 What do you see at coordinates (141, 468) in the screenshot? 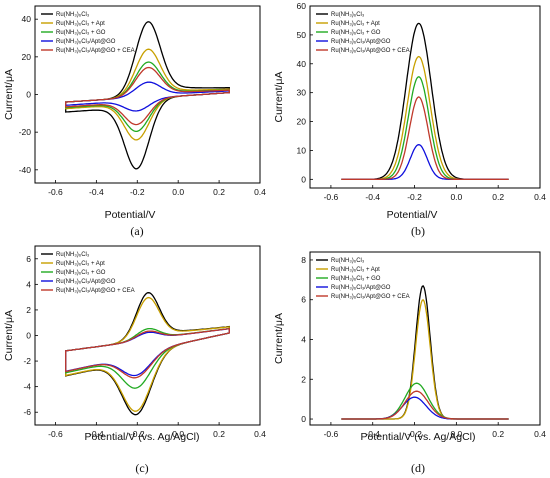
I see `panel-caption: (c)` at bounding box center [141, 468].